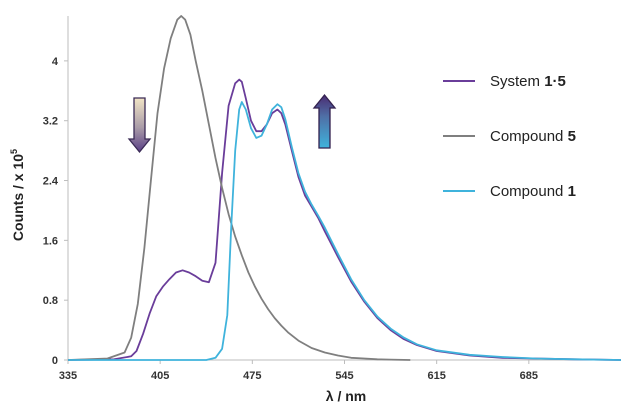 This screenshot has width=621, height=409. I want to click on legend-label-system-1-5: System 1·5, so click(528, 81).